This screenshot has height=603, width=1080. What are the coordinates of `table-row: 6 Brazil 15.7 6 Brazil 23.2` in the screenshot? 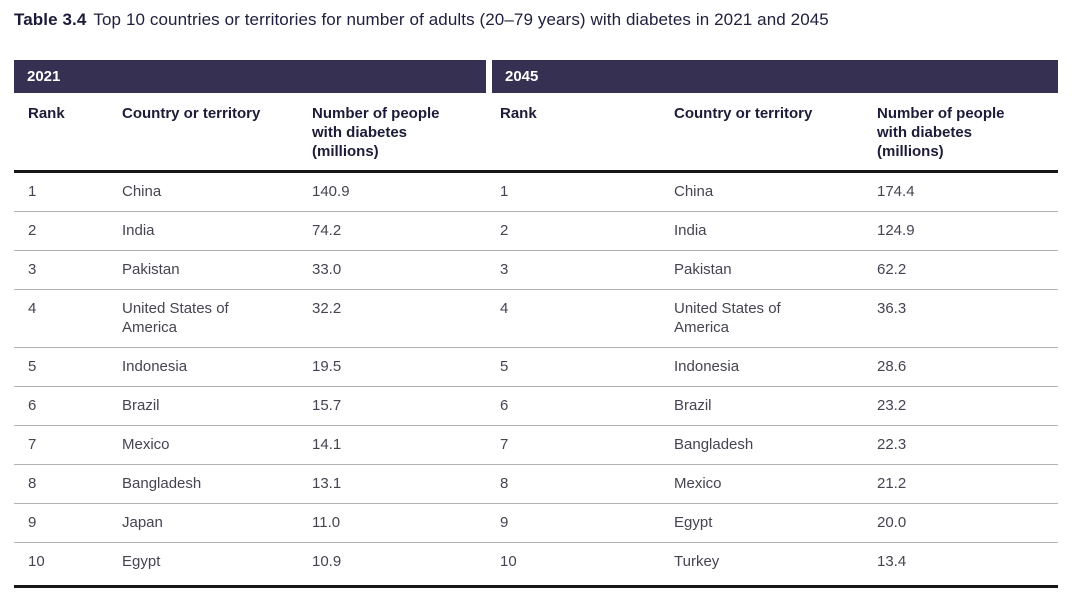 It's located at (536, 406).